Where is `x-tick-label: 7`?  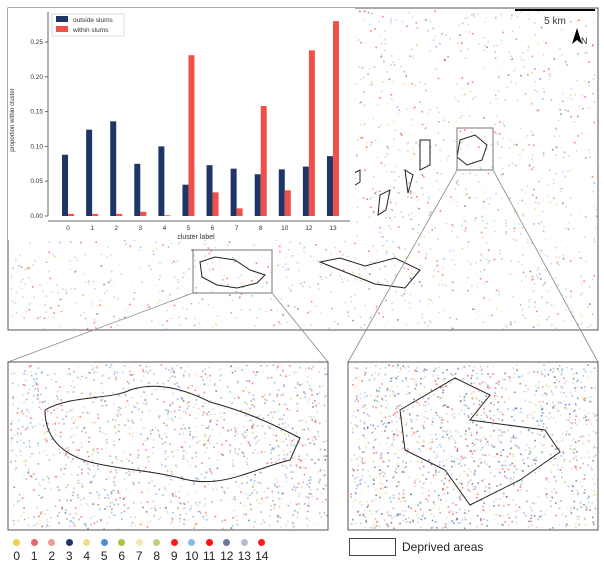
x-tick-label: 7 is located at coordinates (237, 228).